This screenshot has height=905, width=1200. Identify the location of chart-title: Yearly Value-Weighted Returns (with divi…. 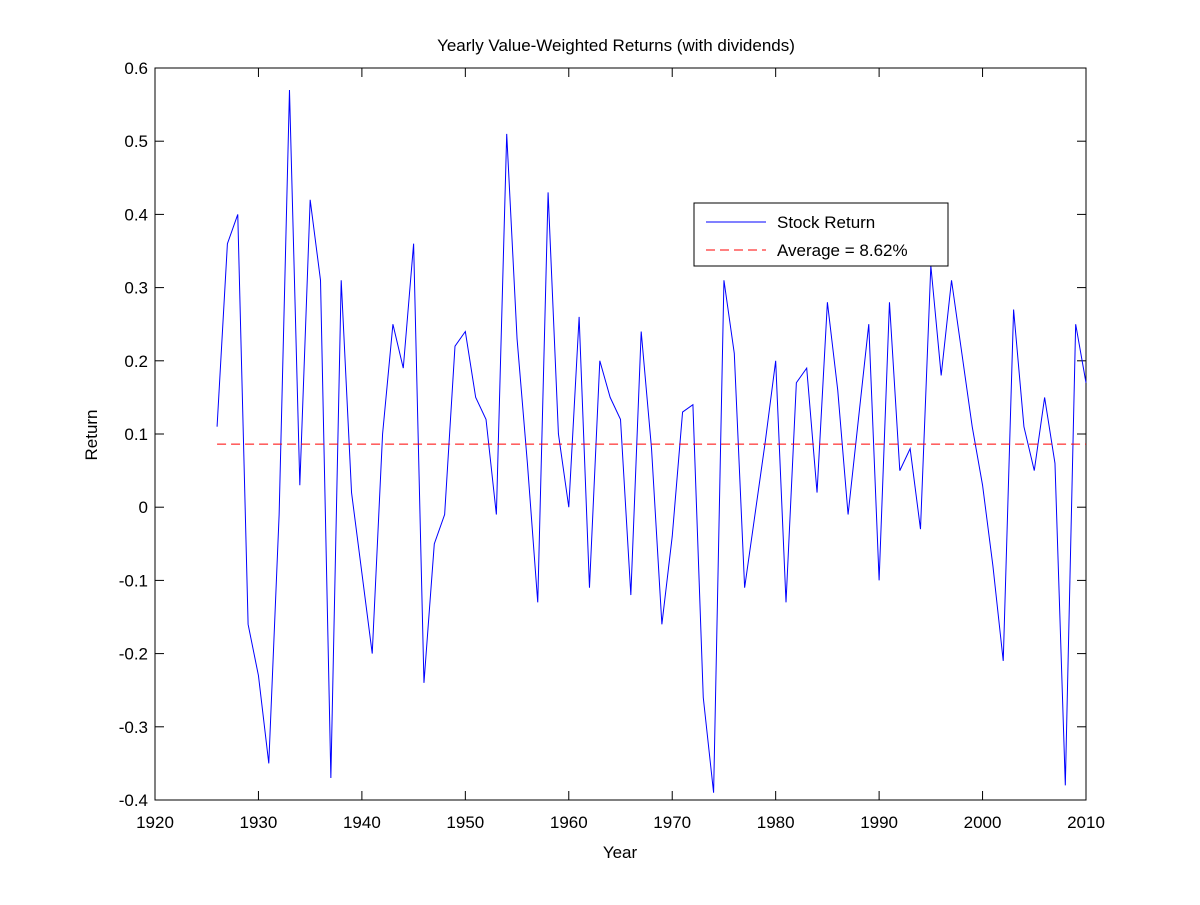
(616, 45).